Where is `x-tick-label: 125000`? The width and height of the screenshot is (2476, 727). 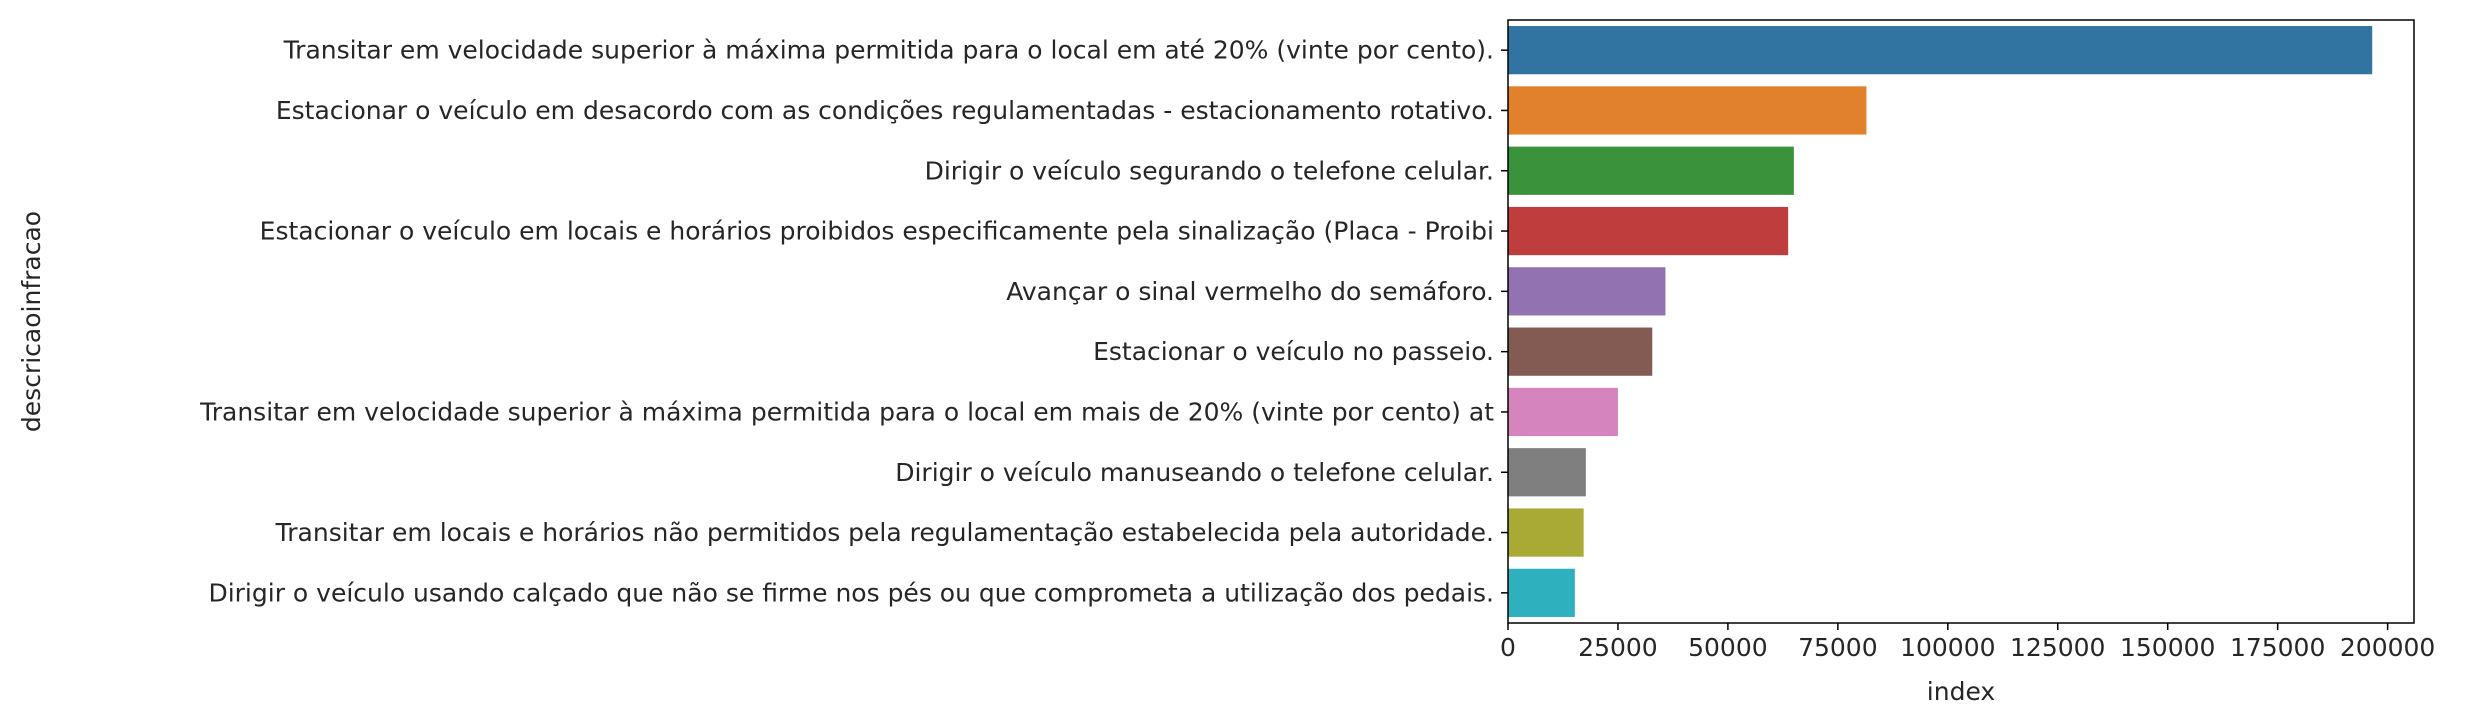 x-tick-label: 125000 is located at coordinates (2057, 647).